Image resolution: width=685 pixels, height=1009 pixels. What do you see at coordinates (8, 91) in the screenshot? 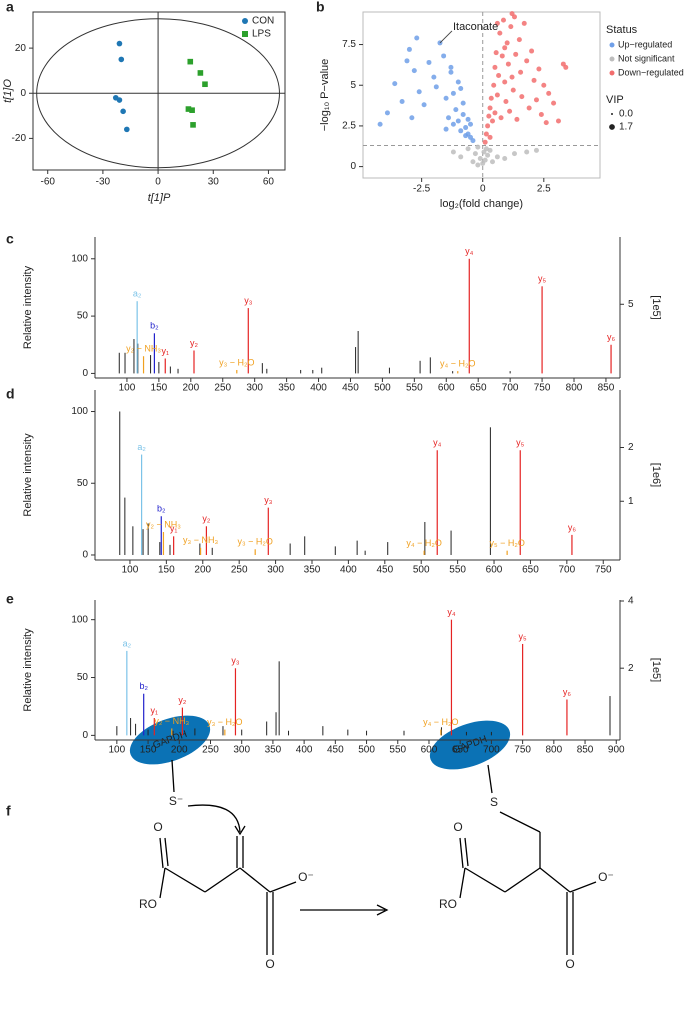
I see `y-axis-label: t[1]O` at bounding box center [8, 91].